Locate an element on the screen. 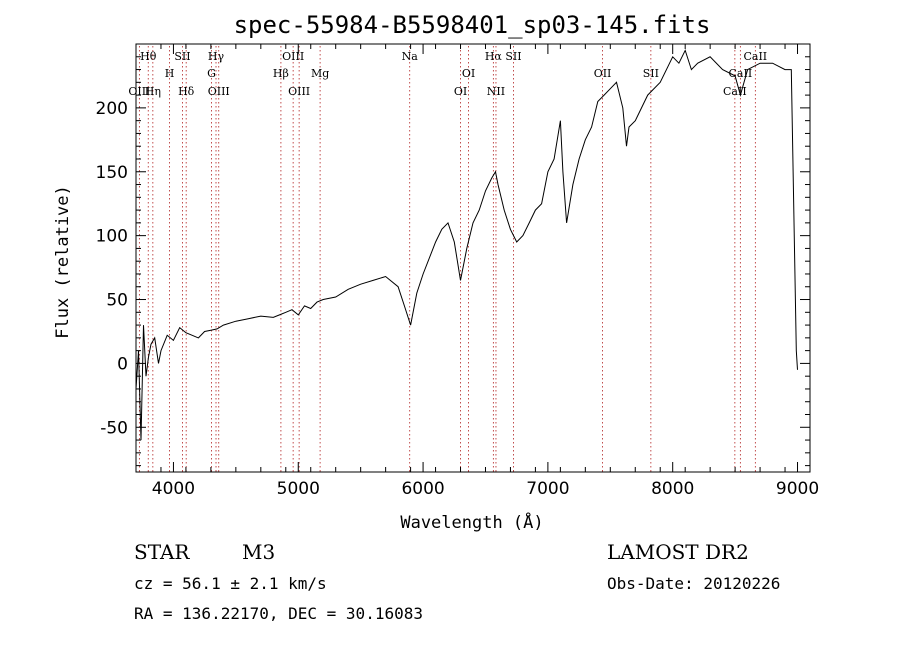 The width and height of the screenshot is (900, 649). x-tick-label: 6000 is located at coordinates (422, 489).